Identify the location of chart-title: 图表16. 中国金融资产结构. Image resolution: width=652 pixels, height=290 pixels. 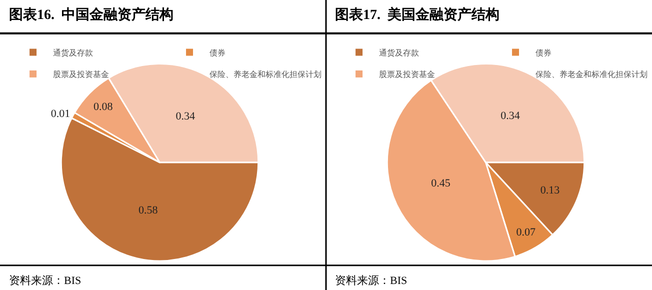
(91, 14).